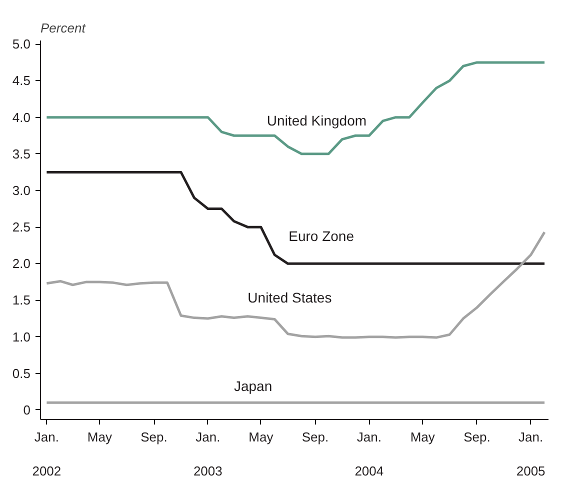 The width and height of the screenshot is (565, 483). Describe the element at coordinates (47, 471) in the screenshot. I see `text: 2002` at that location.